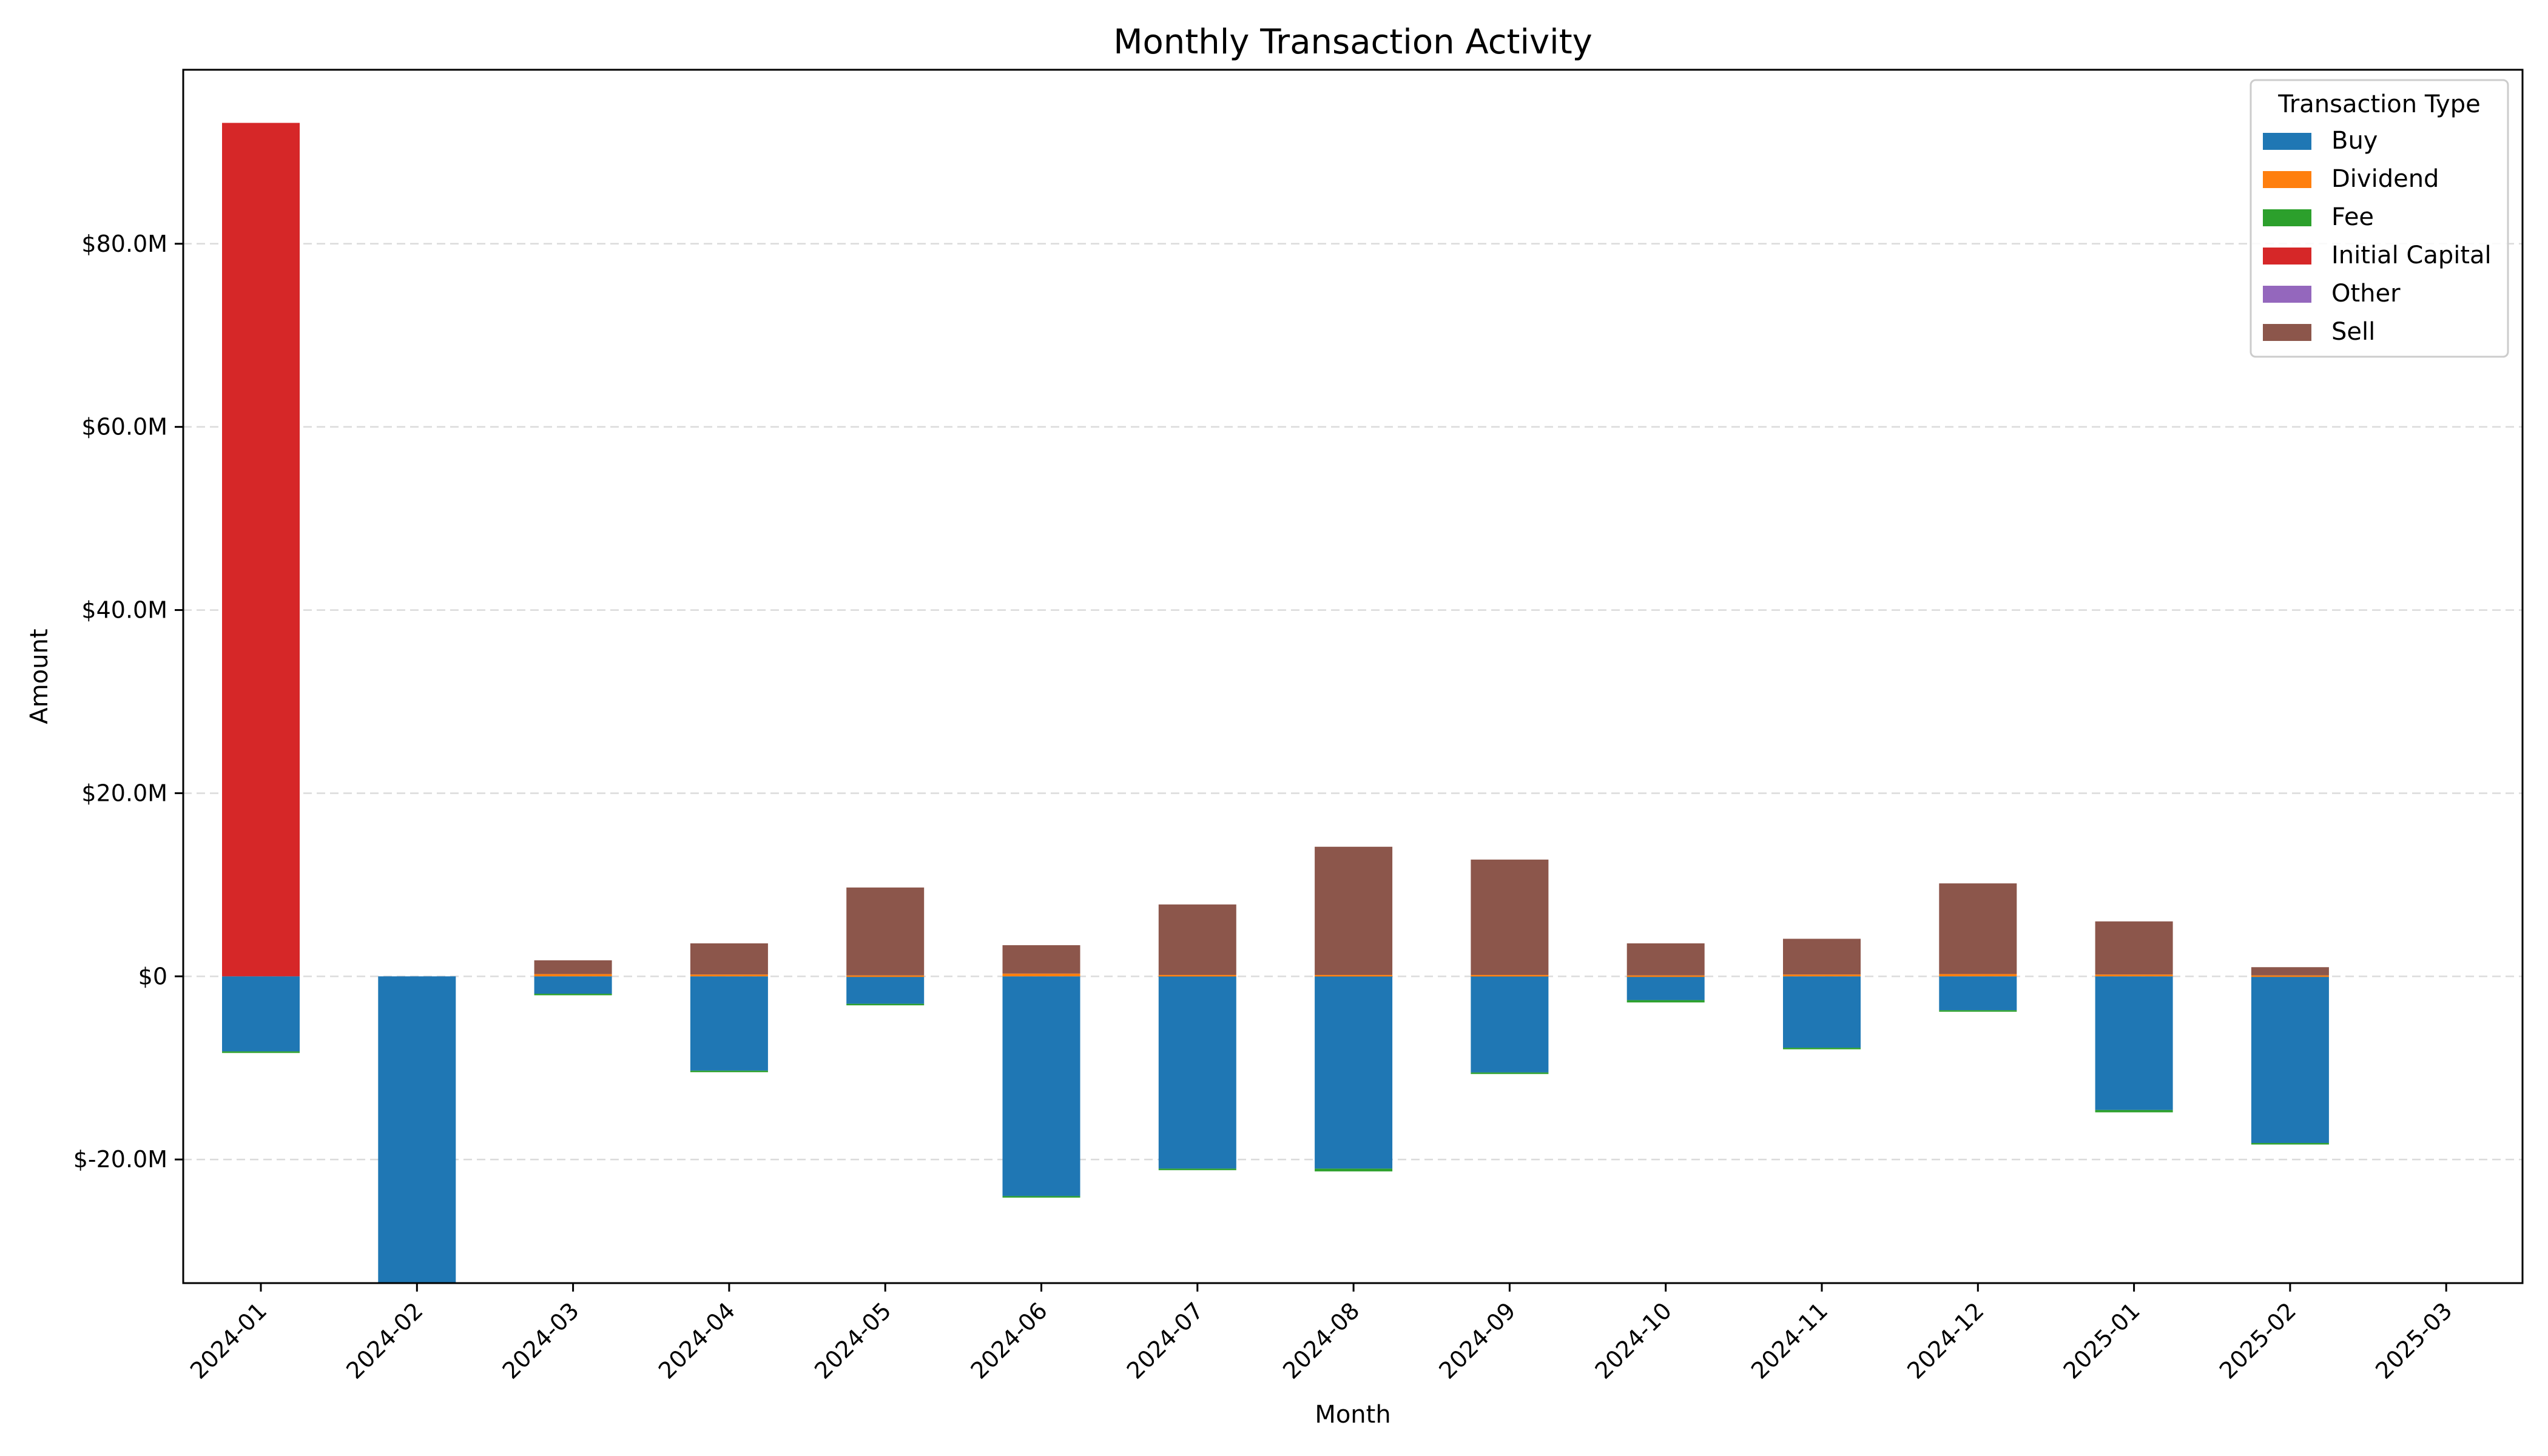 Image resolution: width=2548 pixels, height=1456 pixels. I want to click on legend-box, so click(2379, 218).